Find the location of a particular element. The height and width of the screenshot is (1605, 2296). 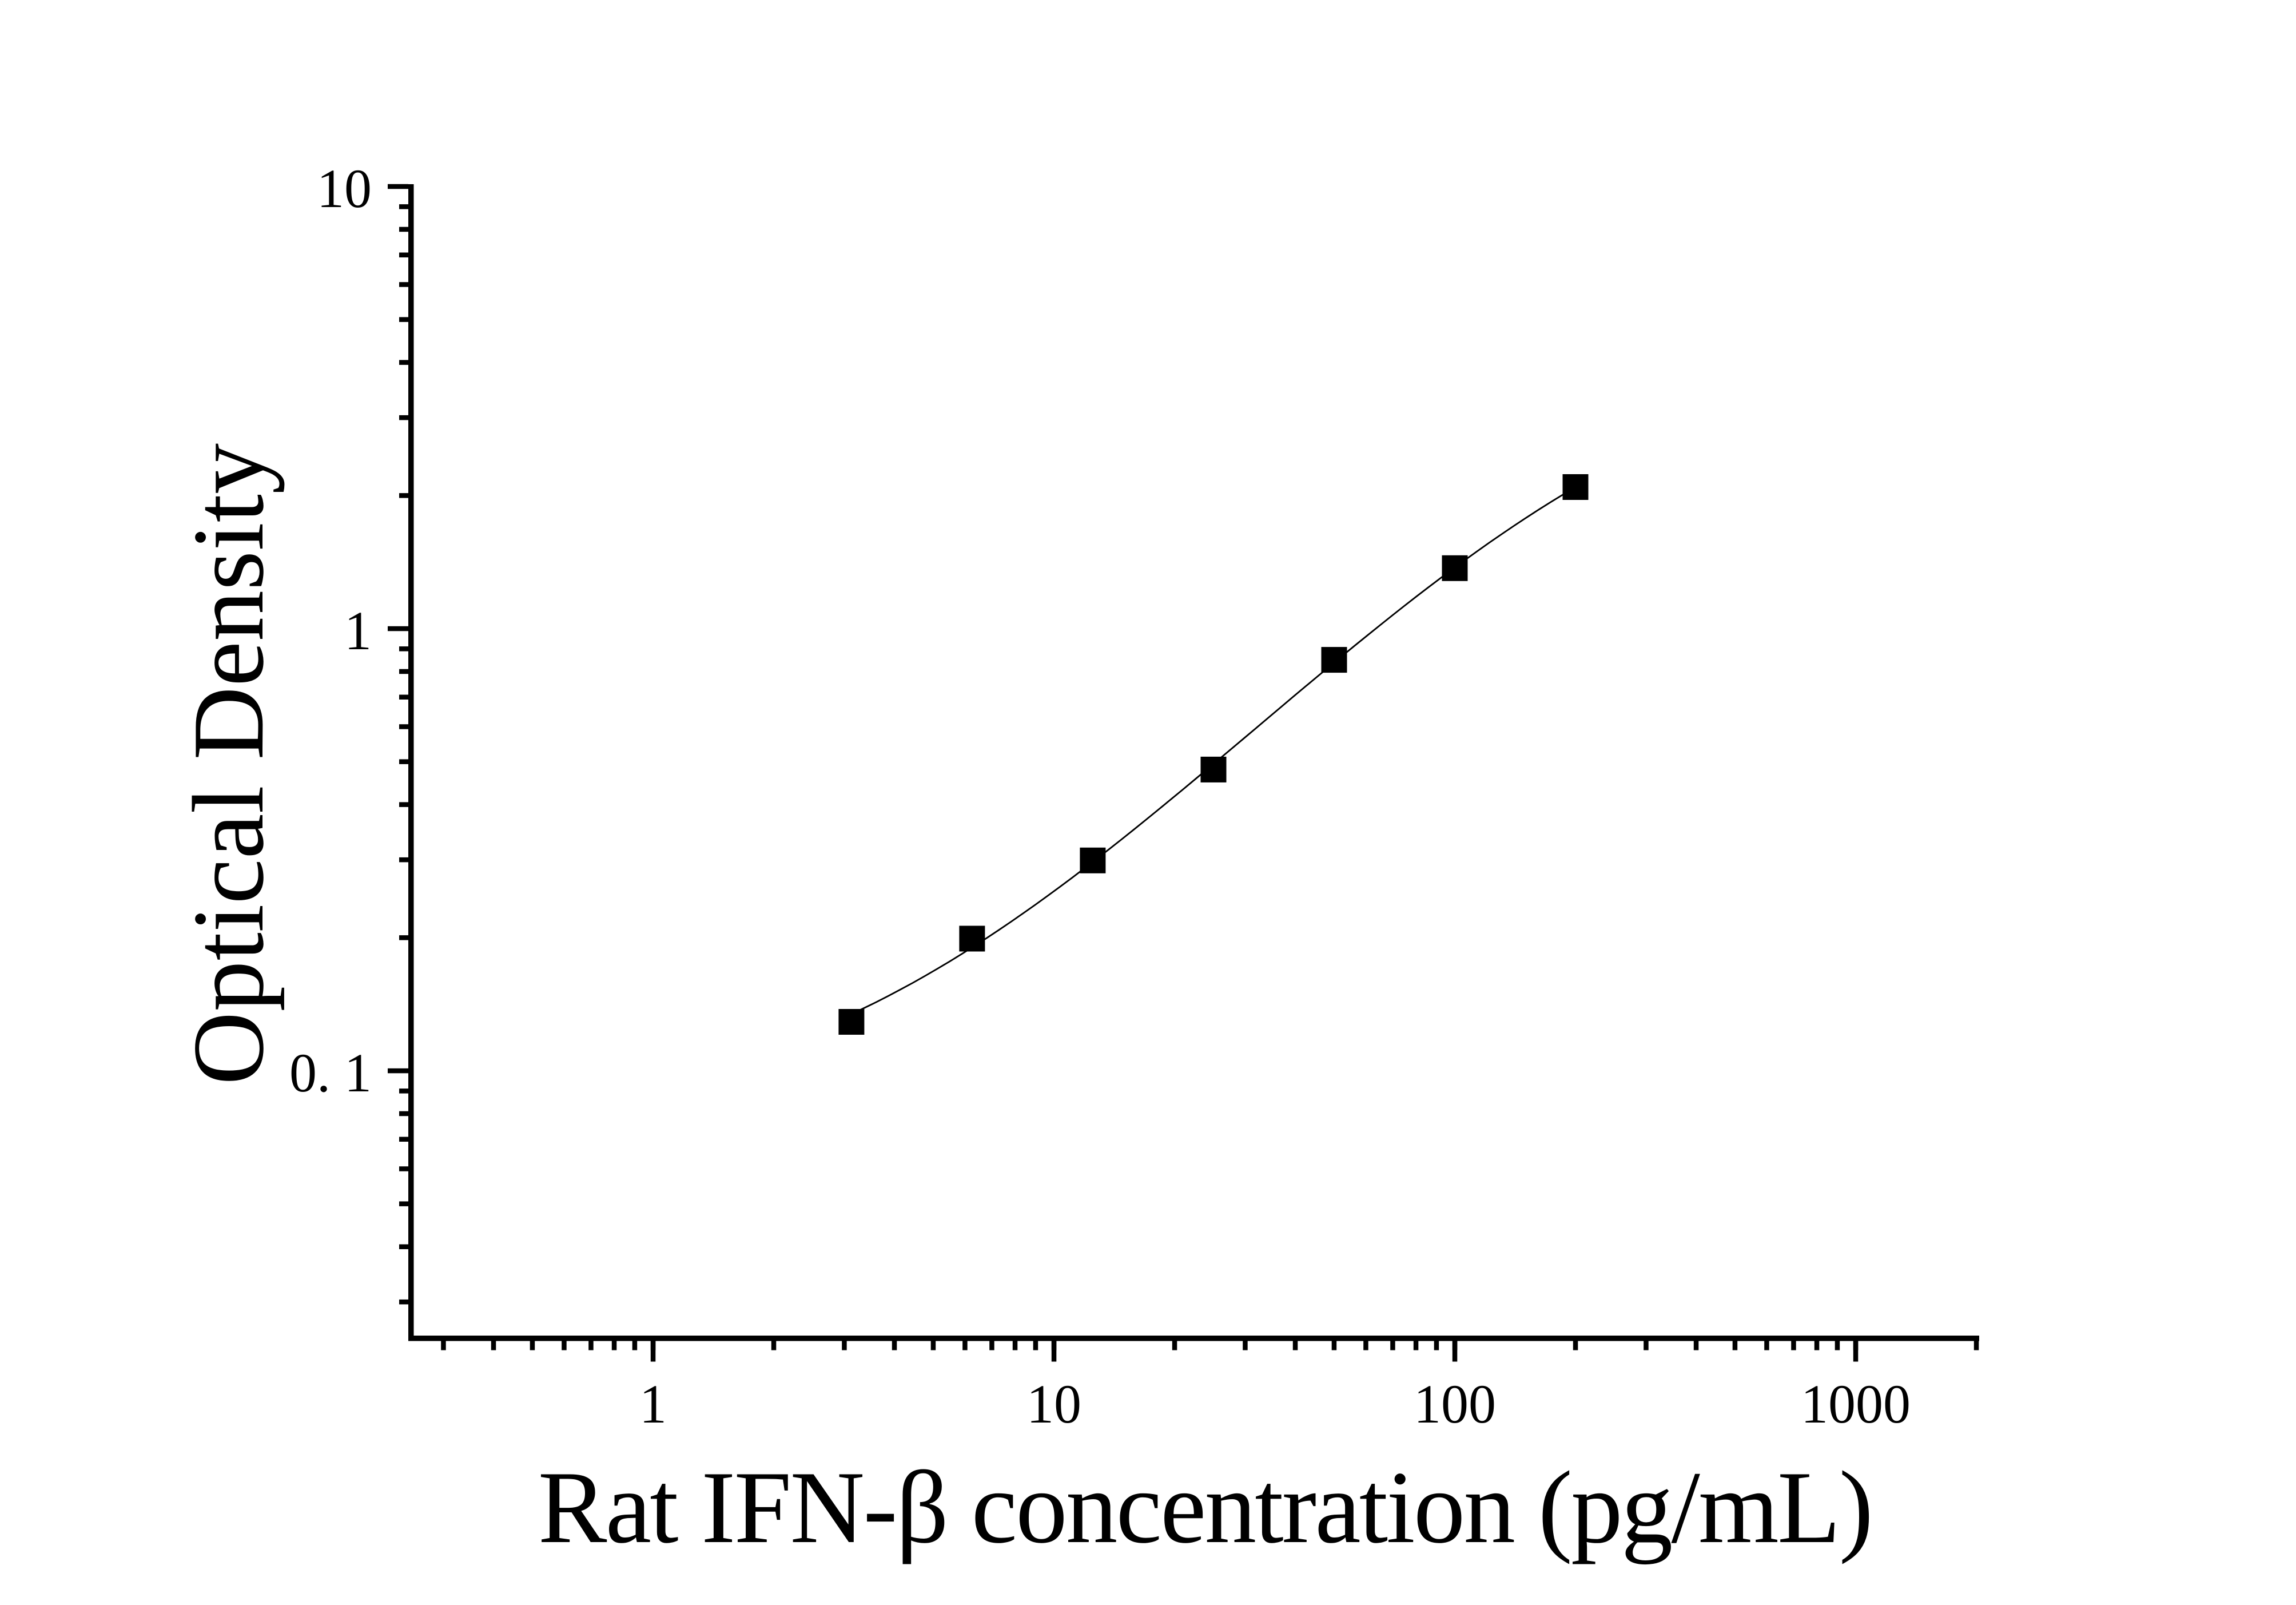

svg-text: Optical Density is located at coordinates (229, 764).